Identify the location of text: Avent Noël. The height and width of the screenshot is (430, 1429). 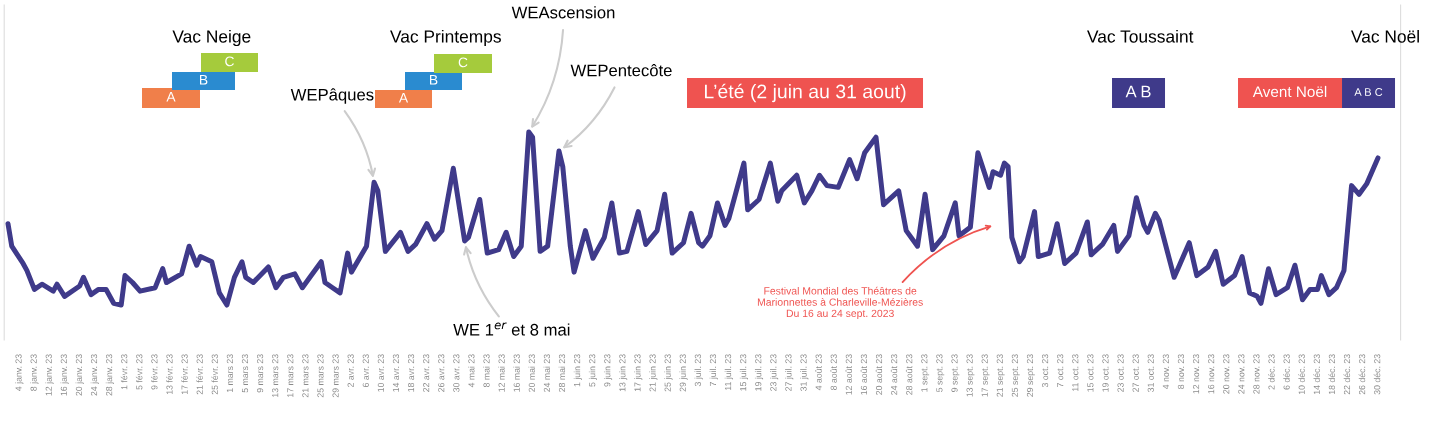
(1289, 91).